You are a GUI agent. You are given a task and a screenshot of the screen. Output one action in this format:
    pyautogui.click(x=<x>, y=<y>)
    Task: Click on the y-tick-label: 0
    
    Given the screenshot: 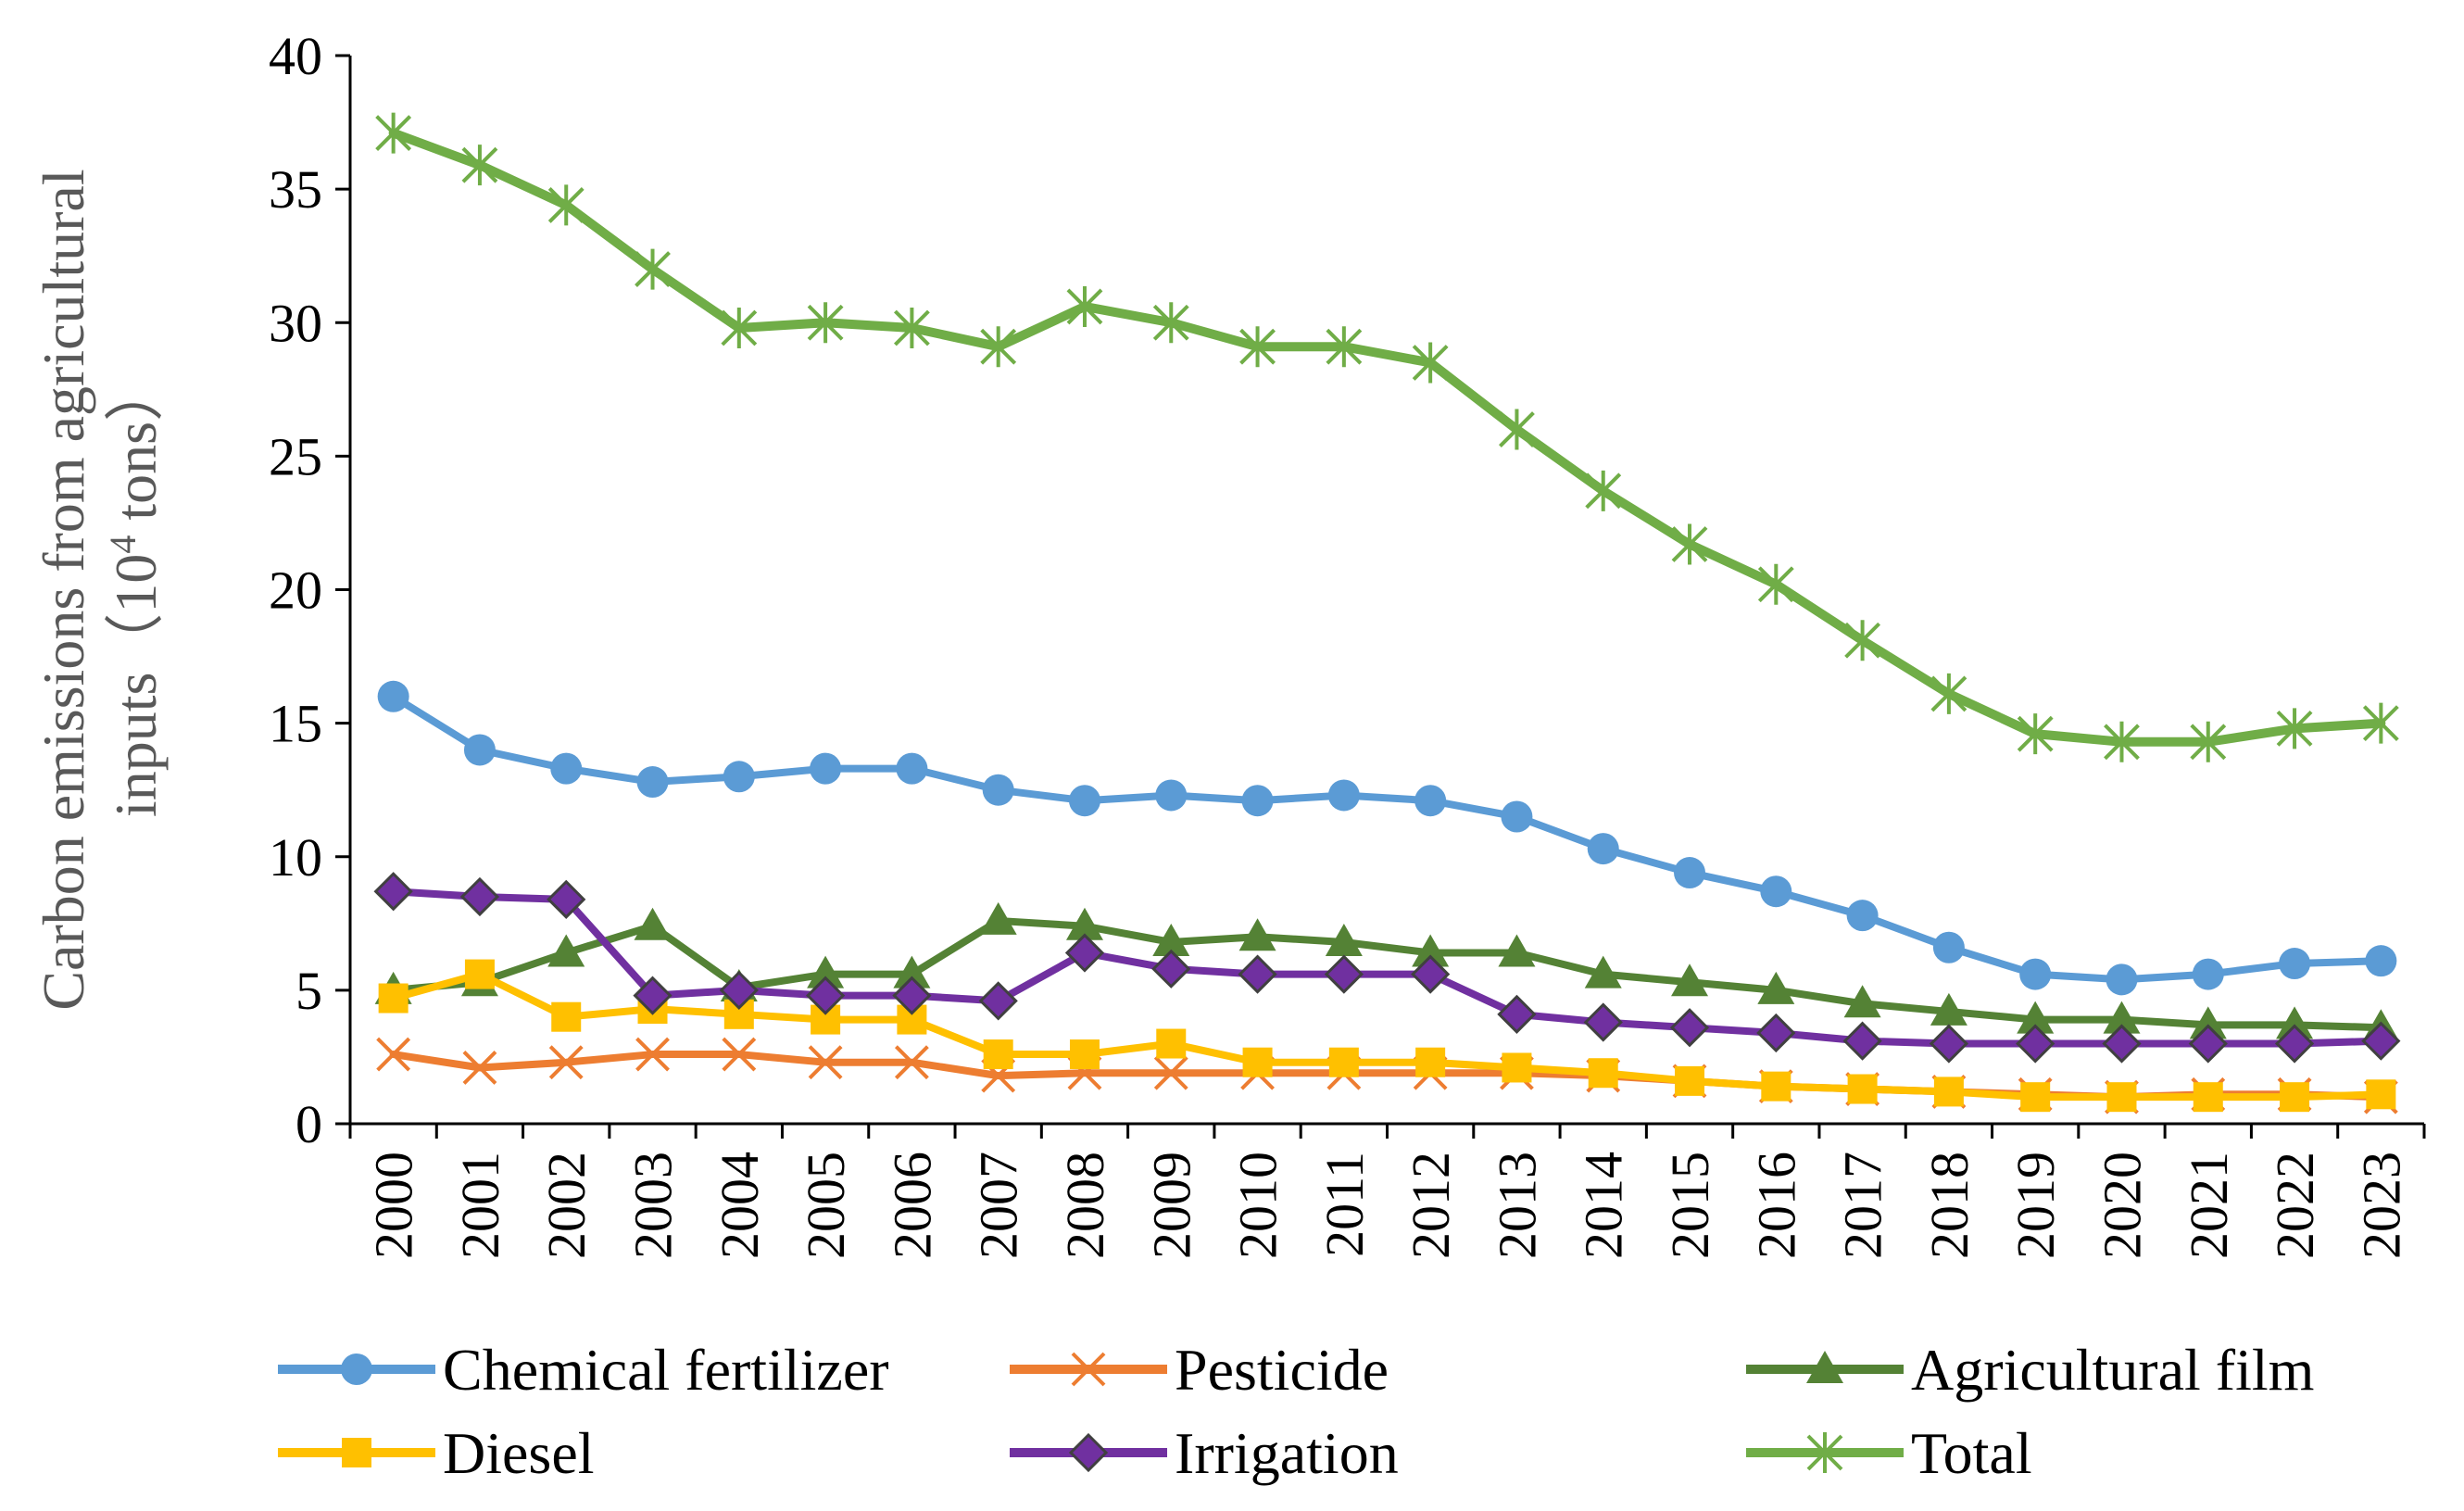 What is the action you would take?
    pyautogui.click(x=308, y=1124)
    